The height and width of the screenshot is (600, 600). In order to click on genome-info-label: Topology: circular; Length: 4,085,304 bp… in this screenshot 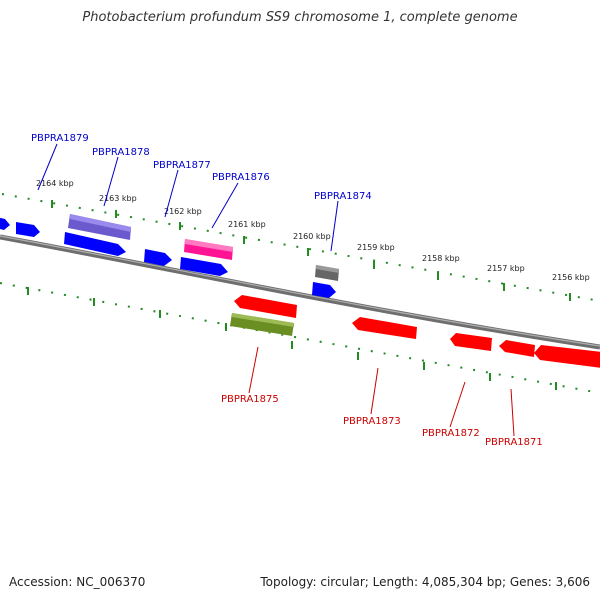, I will do `click(425, 582)`.